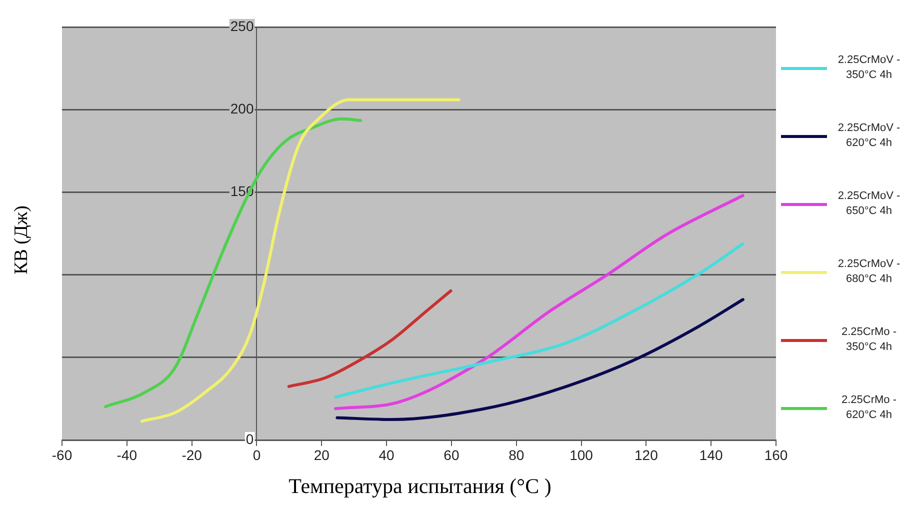 The width and height of the screenshot is (914, 508). What do you see at coordinates (192, 454) in the screenshot?
I see `x-tick-label: -20` at bounding box center [192, 454].